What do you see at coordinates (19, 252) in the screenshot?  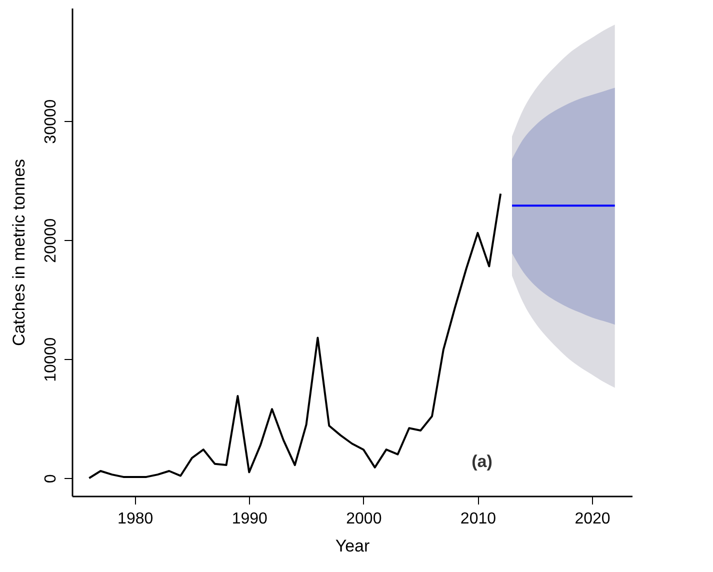 I see `y-axis-title: Catches in metric tonnes` at bounding box center [19, 252].